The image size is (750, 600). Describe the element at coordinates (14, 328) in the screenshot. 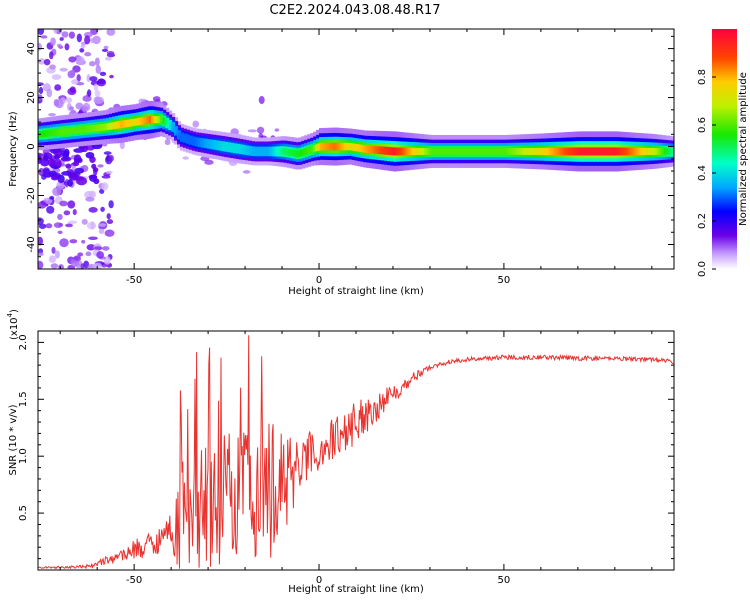

I see `snr-multiplier-base: (x10` at that location.